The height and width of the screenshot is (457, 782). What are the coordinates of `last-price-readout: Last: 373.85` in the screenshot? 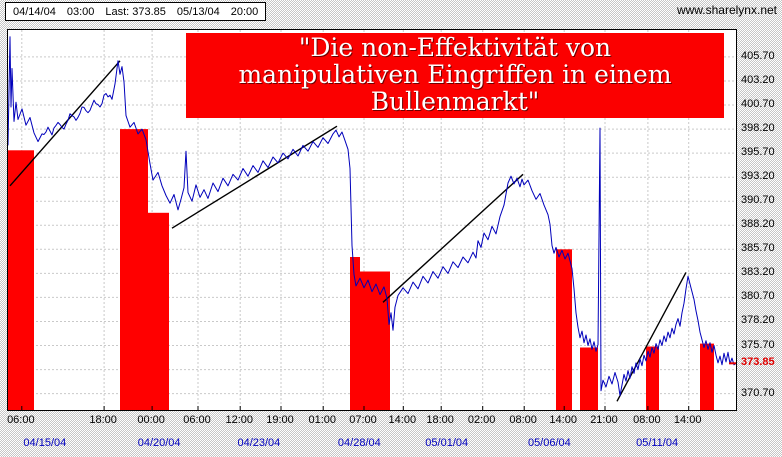 It's located at (135, 11).